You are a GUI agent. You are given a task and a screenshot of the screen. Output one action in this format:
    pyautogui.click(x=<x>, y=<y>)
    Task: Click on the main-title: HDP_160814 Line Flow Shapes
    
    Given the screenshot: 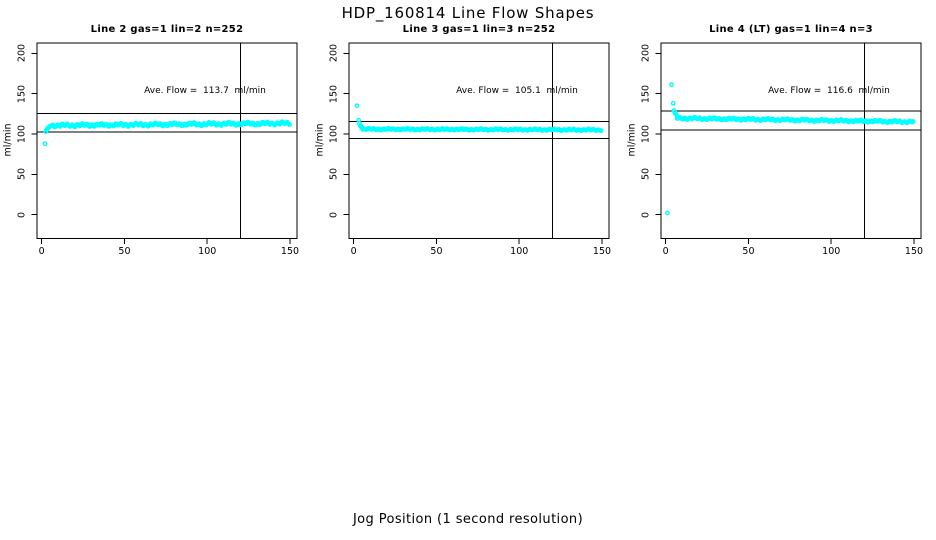 What is the action you would take?
    pyautogui.click(x=468, y=13)
    